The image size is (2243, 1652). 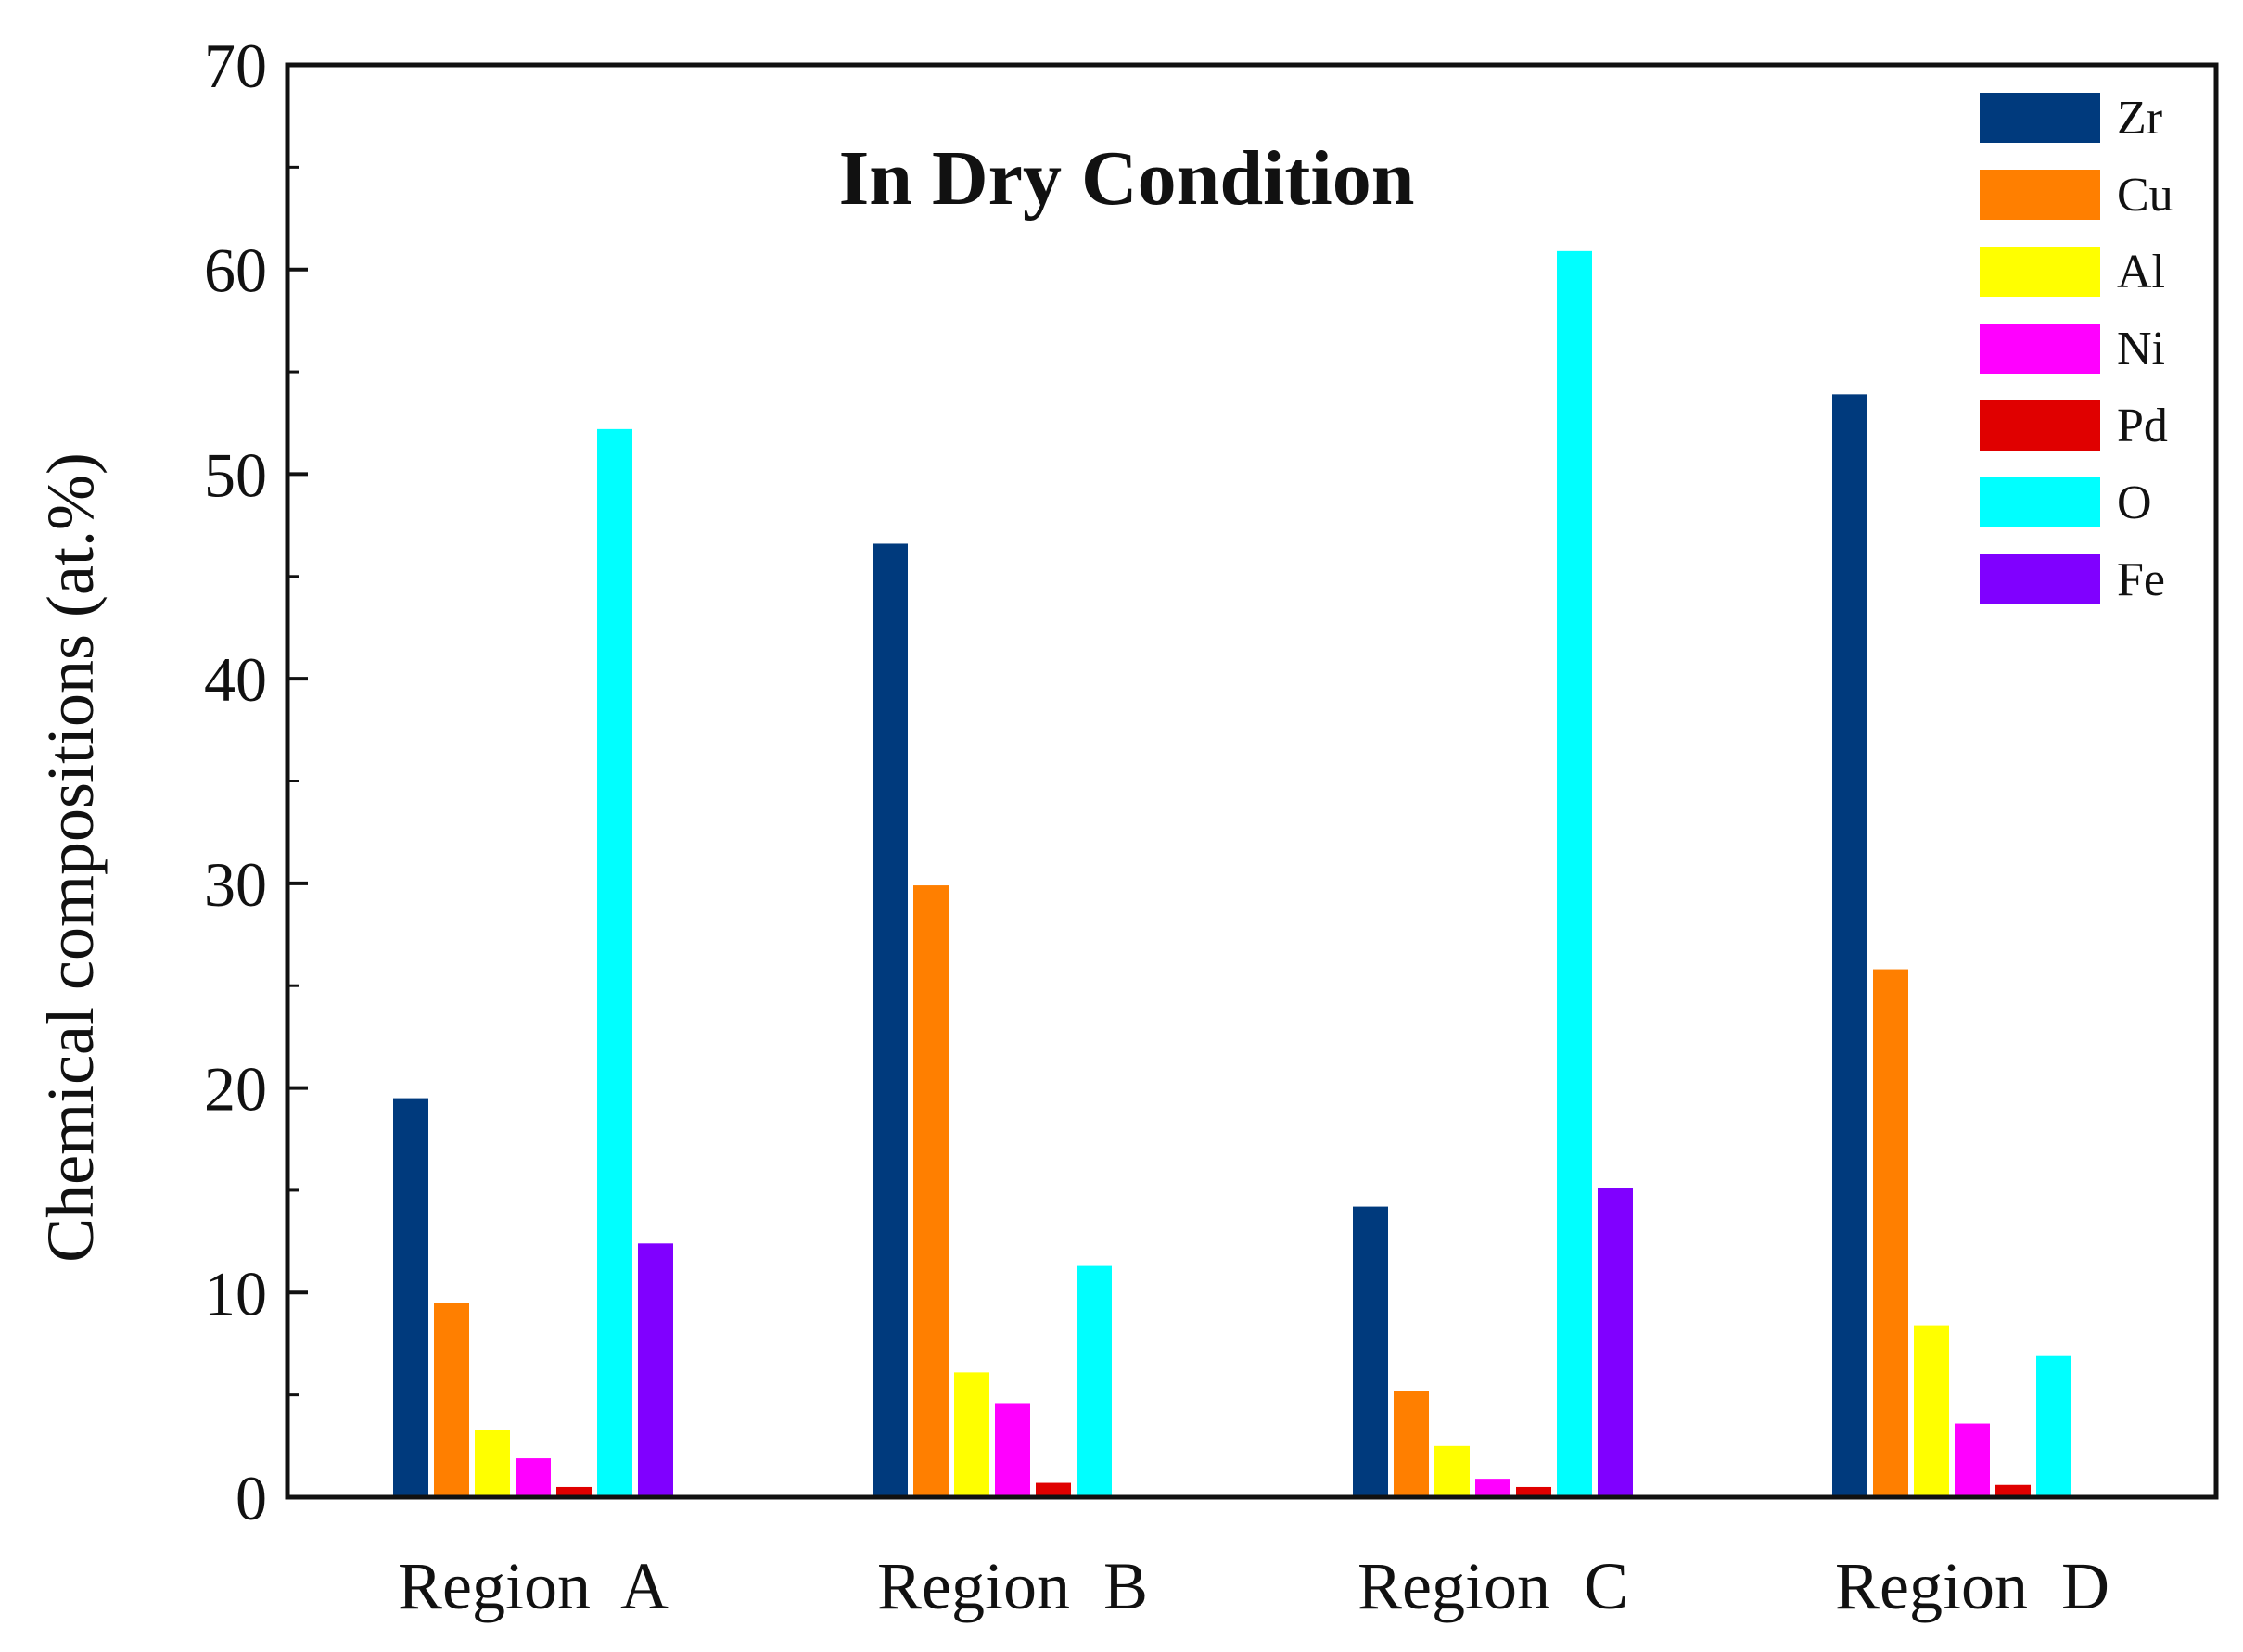 What do you see at coordinates (2141, 273) in the screenshot?
I see `legend-label: Al` at bounding box center [2141, 273].